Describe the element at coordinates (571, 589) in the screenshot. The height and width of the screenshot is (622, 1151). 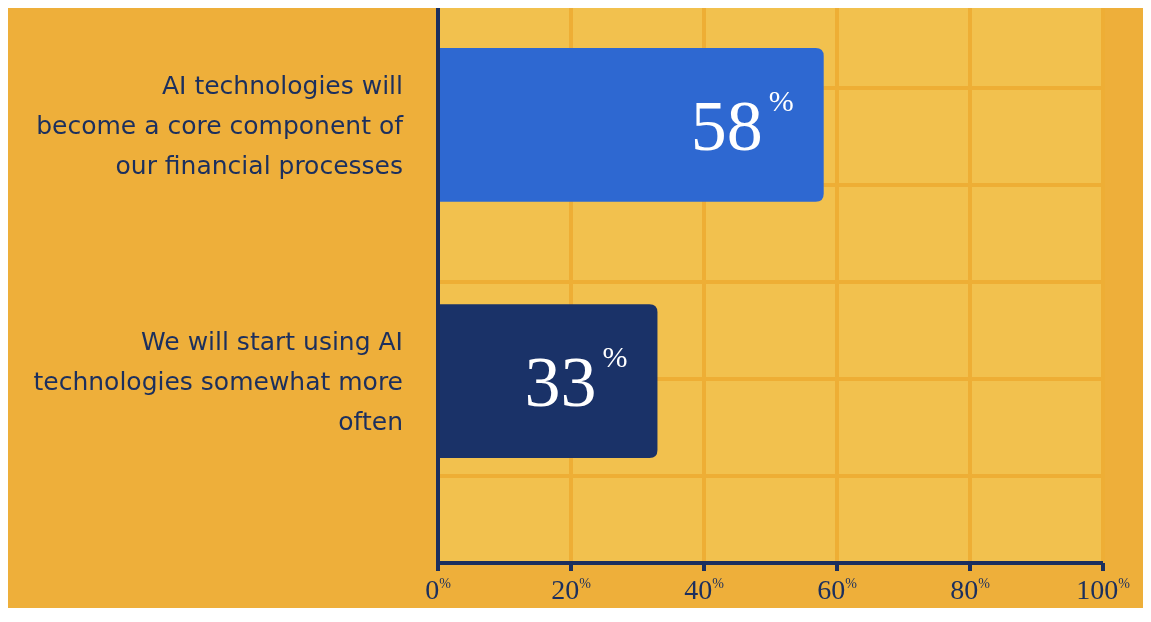
I see `x-tick-label: 20$^{%}$` at that location.